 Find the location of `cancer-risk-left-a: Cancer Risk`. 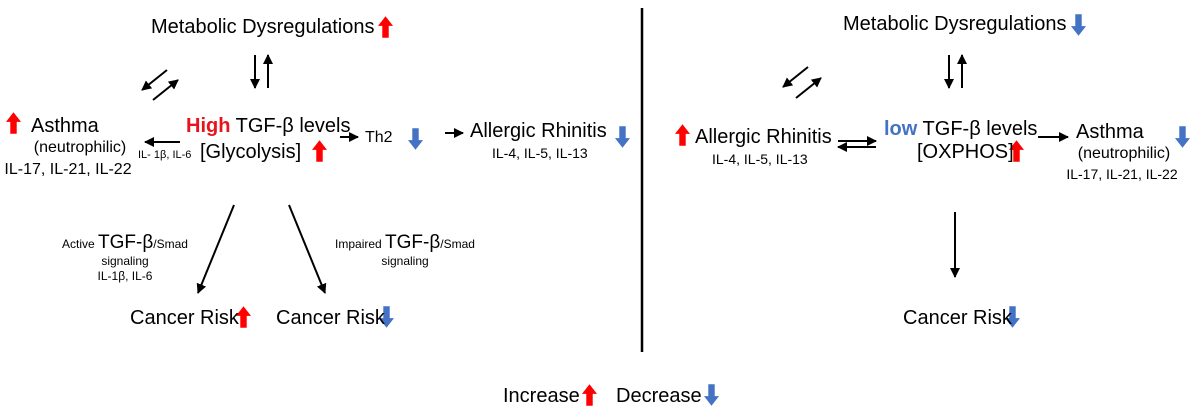

cancer-risk-left-a: Cancer Risk is located at coordinates (184, 318).